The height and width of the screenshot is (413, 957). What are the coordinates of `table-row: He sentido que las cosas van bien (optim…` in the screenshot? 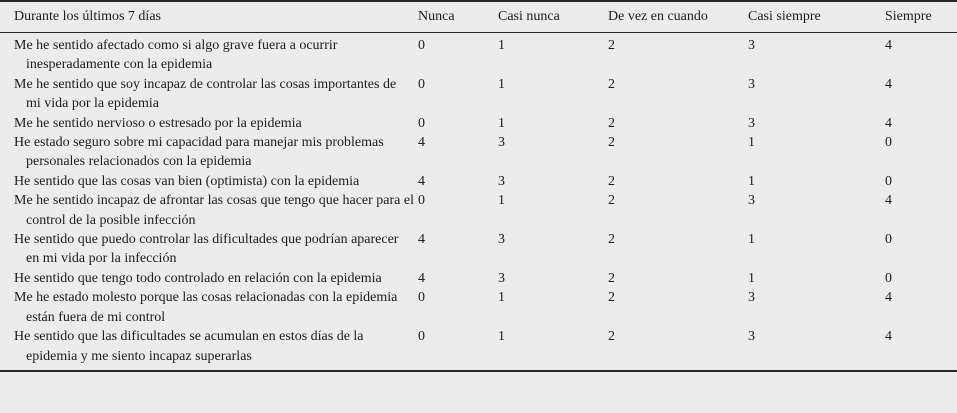 It's located at (478, 181).